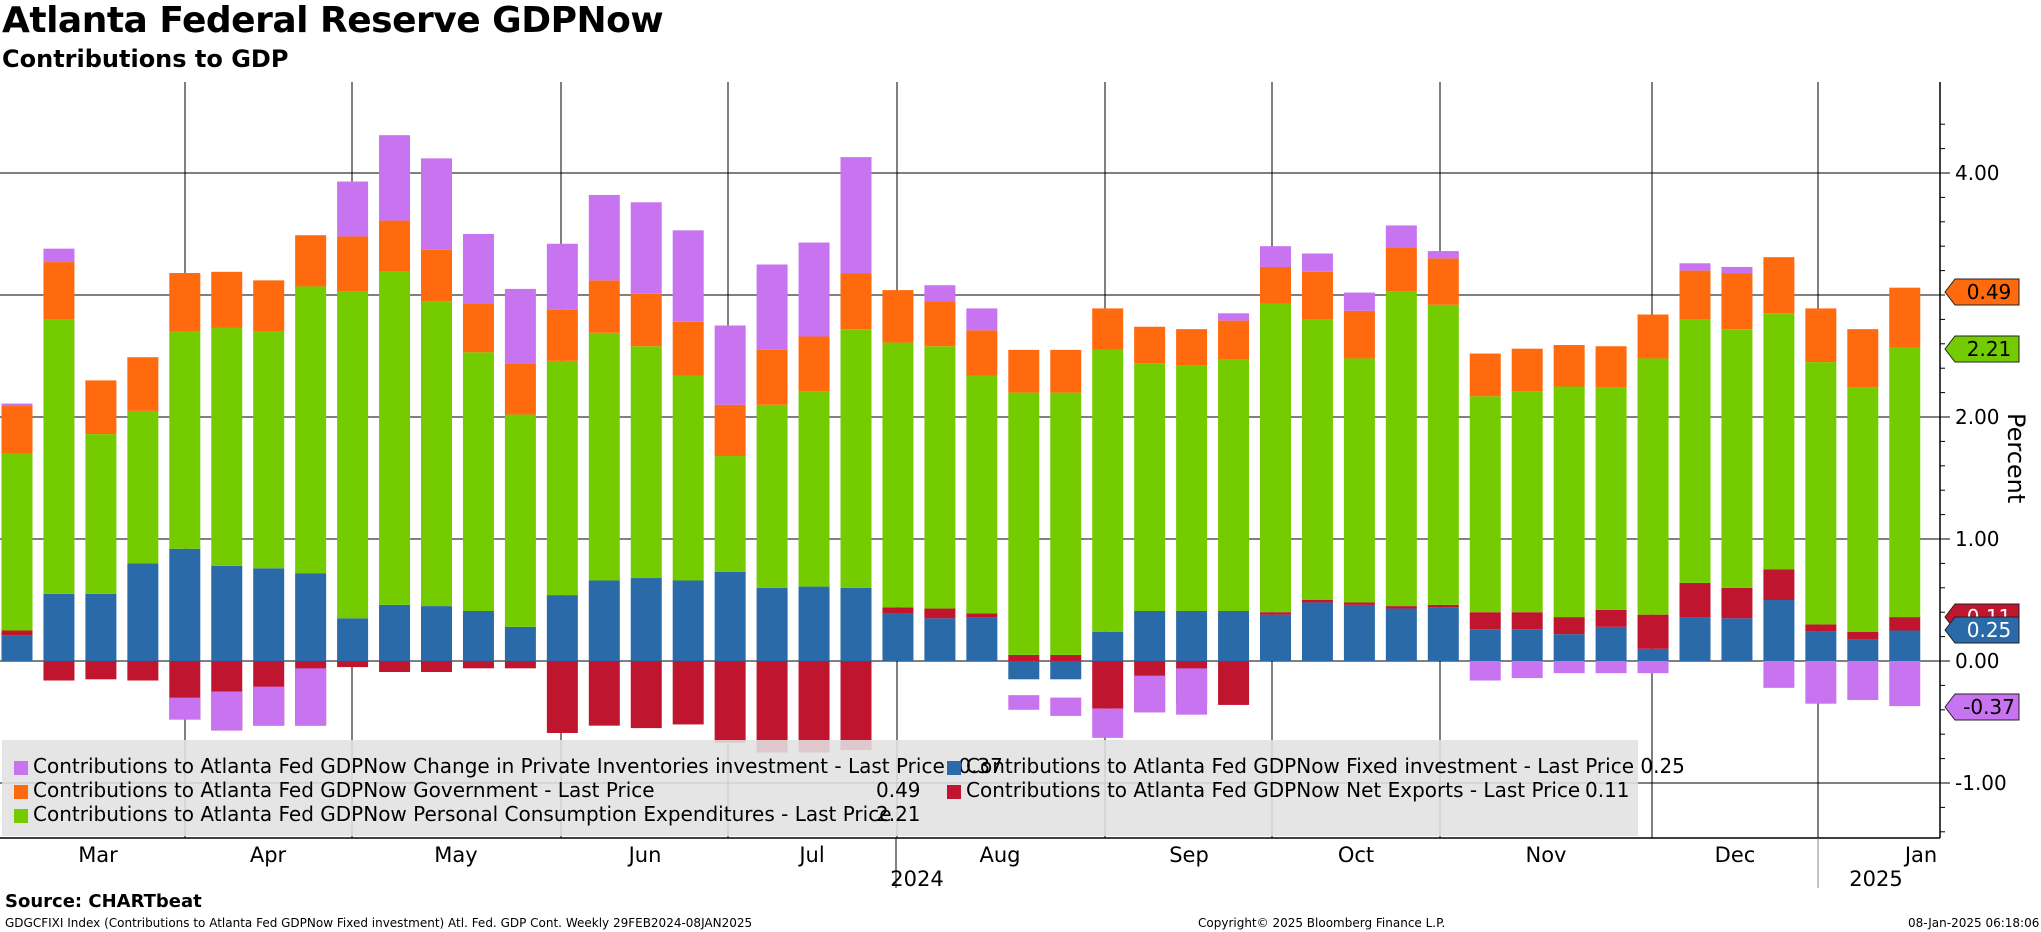 Image resolution: width=2041 pixels, height=932 pixels. What do you see at coordinates (1920, 855) in the screenshot?
I see `x-tick-label: Jan` at bounding box center [1920, 855].